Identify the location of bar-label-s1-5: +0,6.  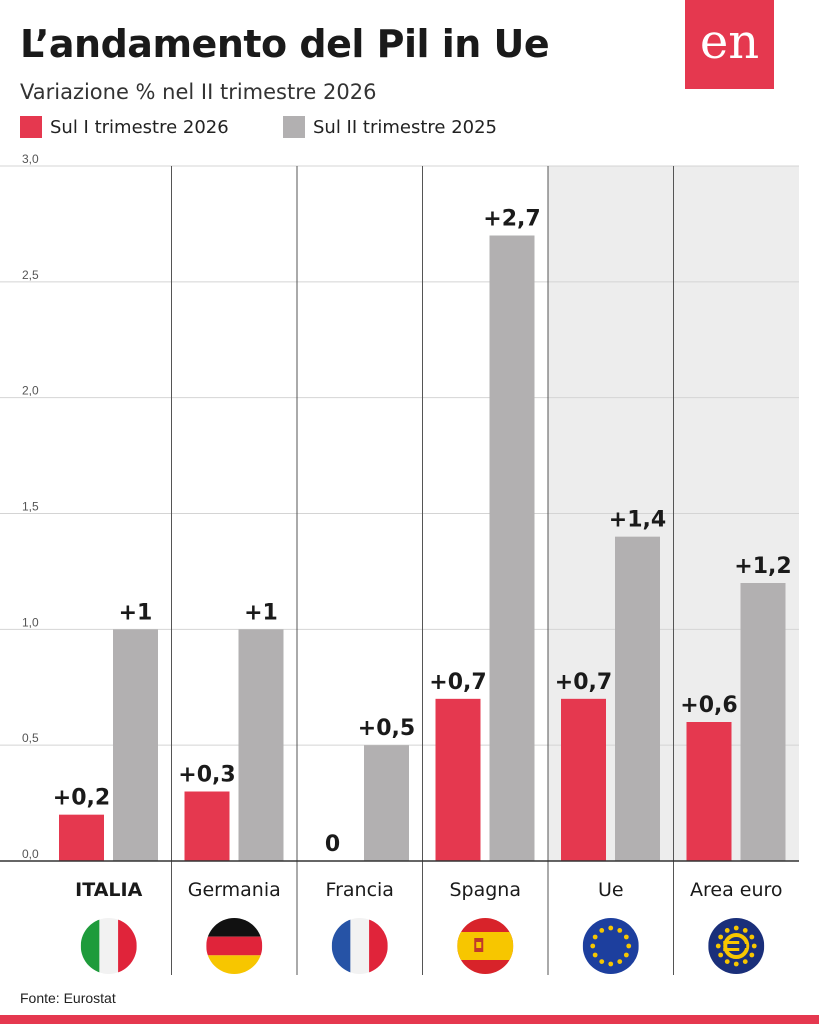
(708, 705).